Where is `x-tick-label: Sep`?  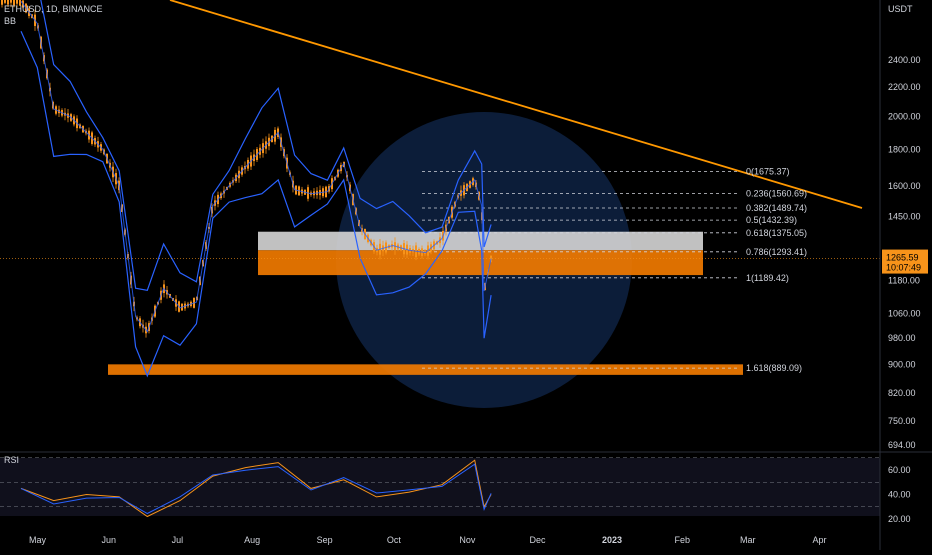 x-tick-label: Sep is located at coordinates (325, 540).